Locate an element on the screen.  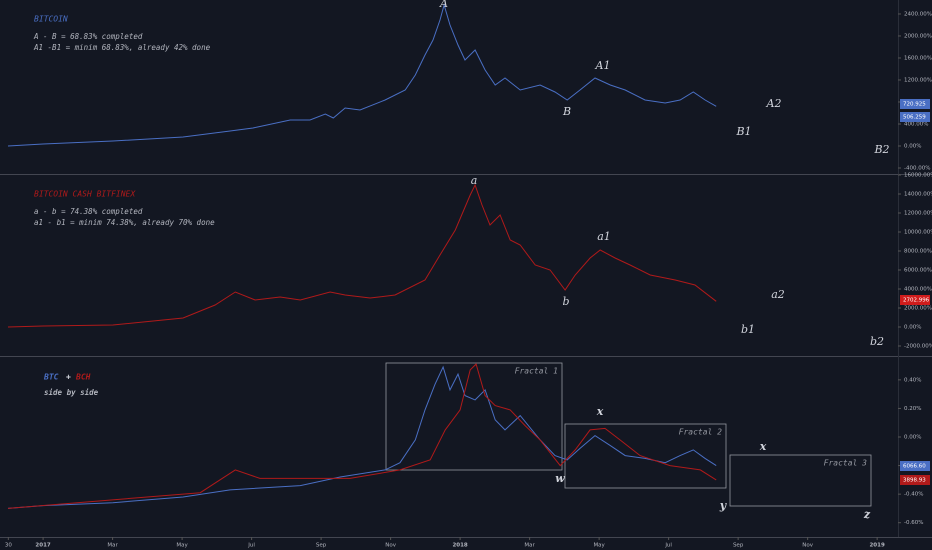
note: a1 - b1 = minim 74.38%, already 70% done is located at coordinates (124, 222).